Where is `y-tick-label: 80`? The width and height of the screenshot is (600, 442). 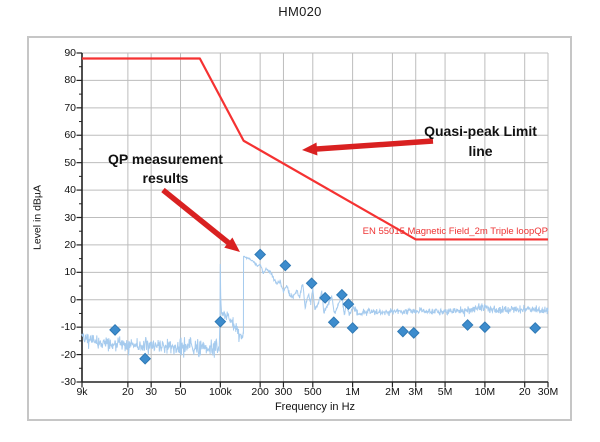
y-tick-label: 80 is located at coordinates (70, 80).